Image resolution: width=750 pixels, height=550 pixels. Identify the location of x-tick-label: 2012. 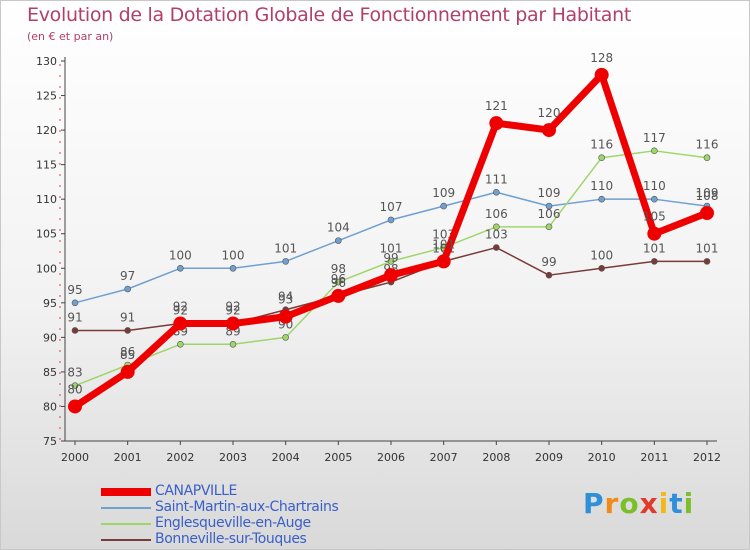
(707, 457).